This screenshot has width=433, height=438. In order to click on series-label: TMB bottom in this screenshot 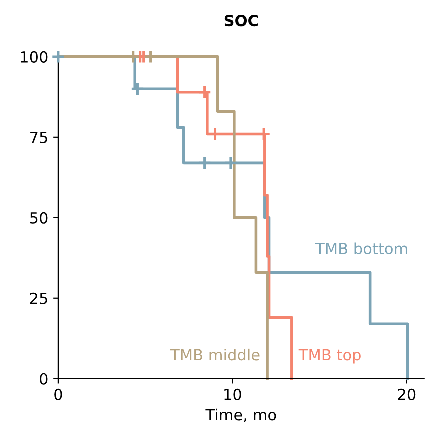, I will do `click(362, 248)`.